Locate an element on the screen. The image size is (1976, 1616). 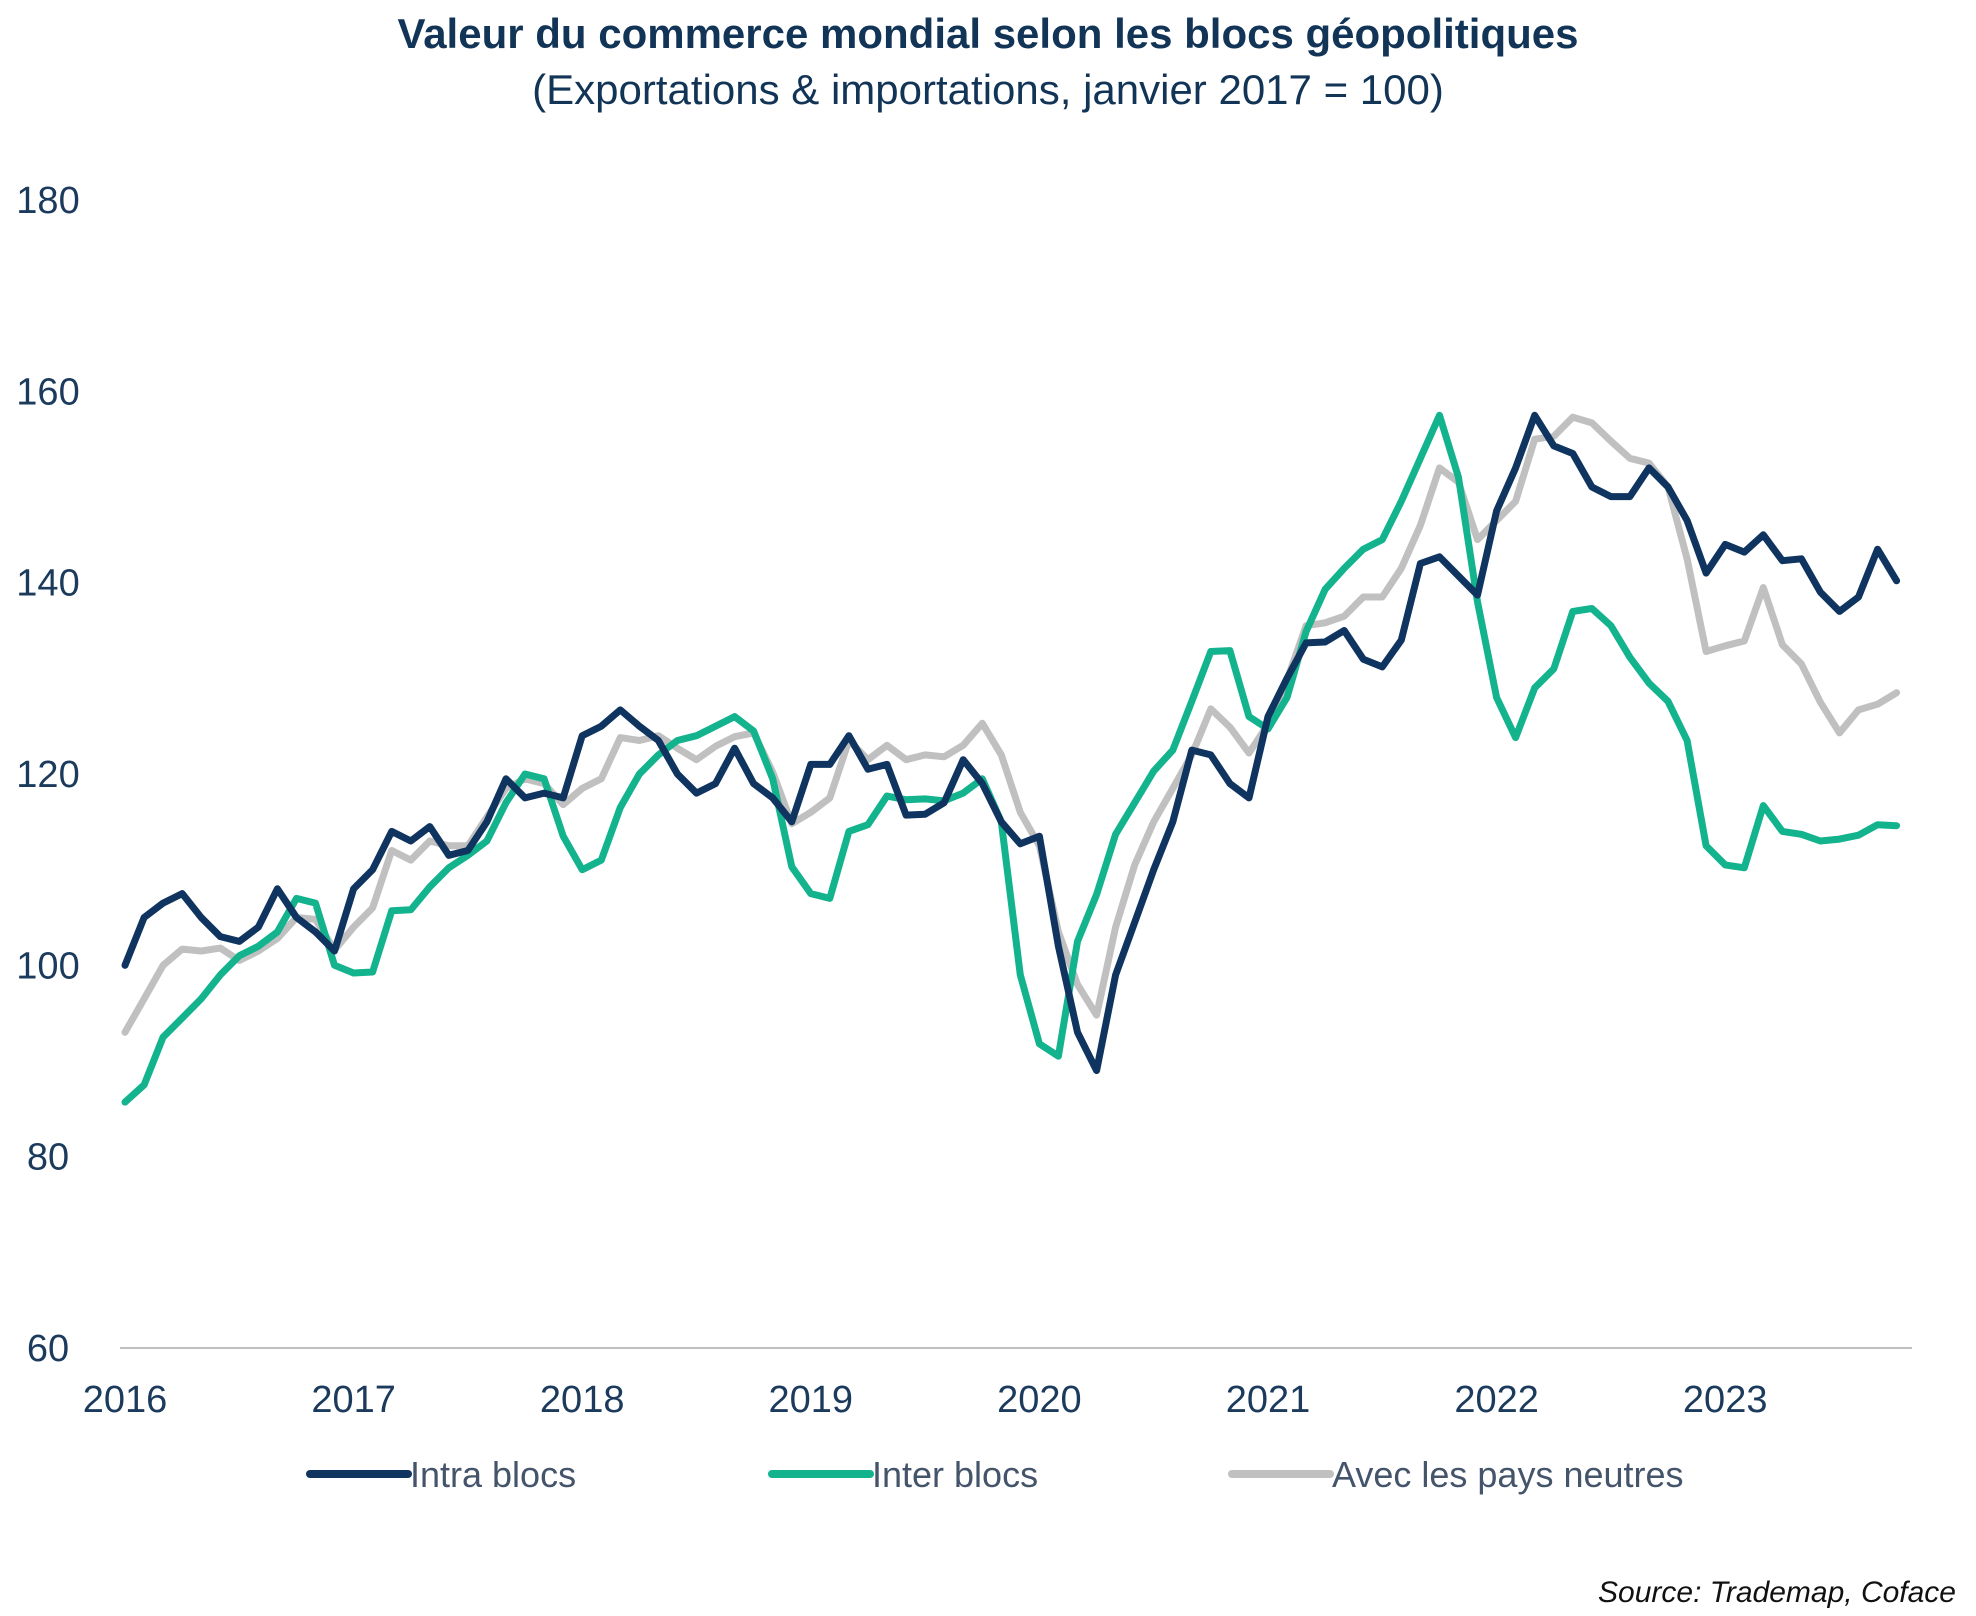
y-tick-label: 120 is located at coordinates (47, 775).